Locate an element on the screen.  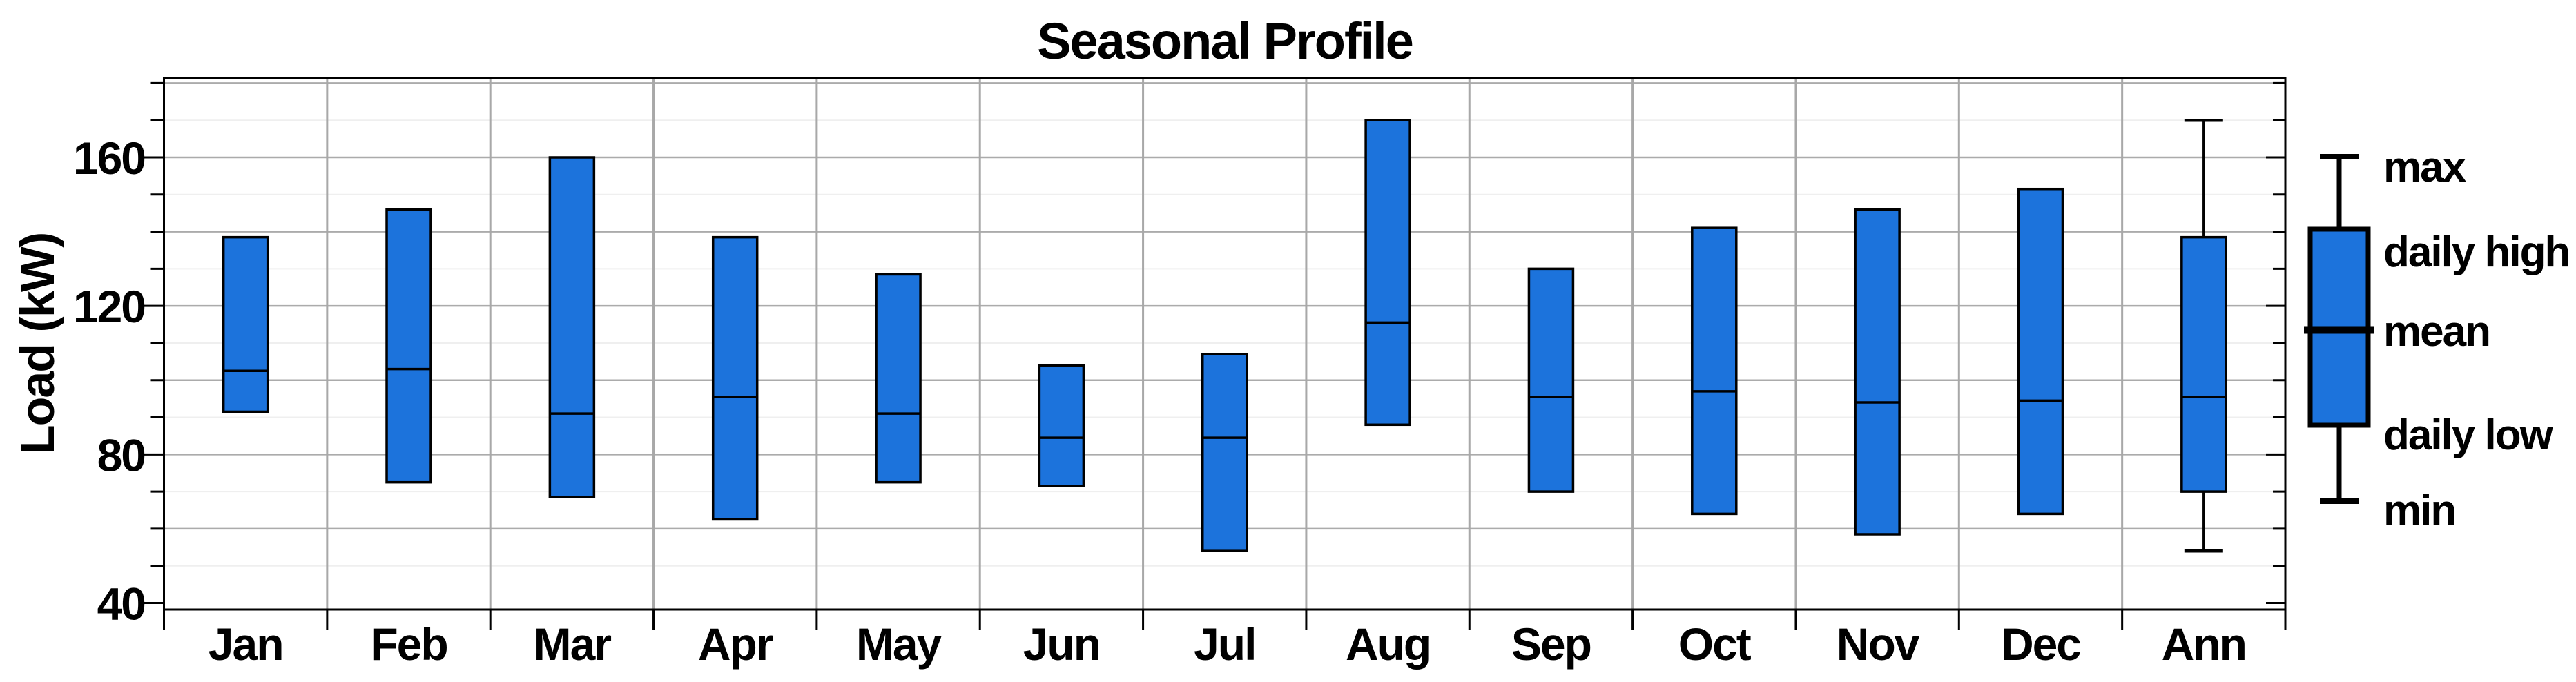
chart-title: Seasonal Profile is located at coordinates (1225, 41).